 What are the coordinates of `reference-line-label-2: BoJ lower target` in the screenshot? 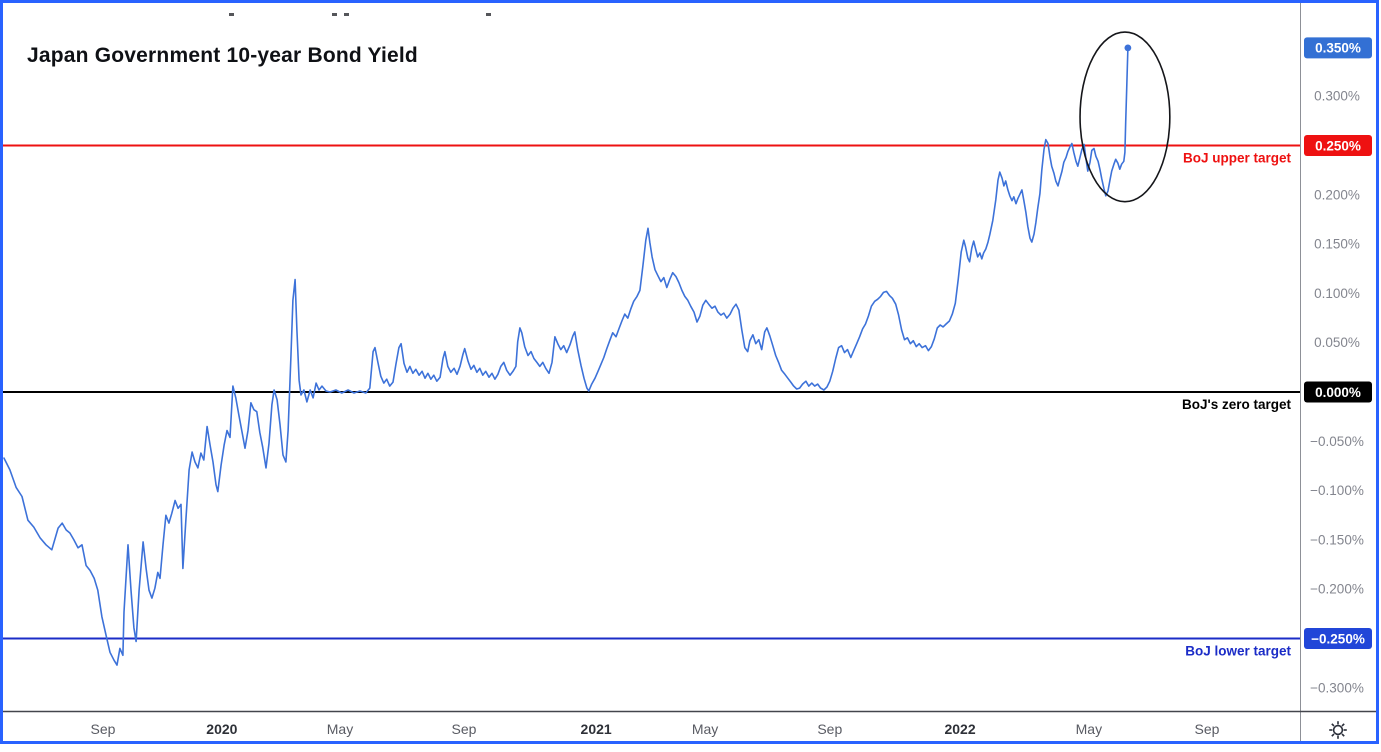 It's located at (1238, 651).